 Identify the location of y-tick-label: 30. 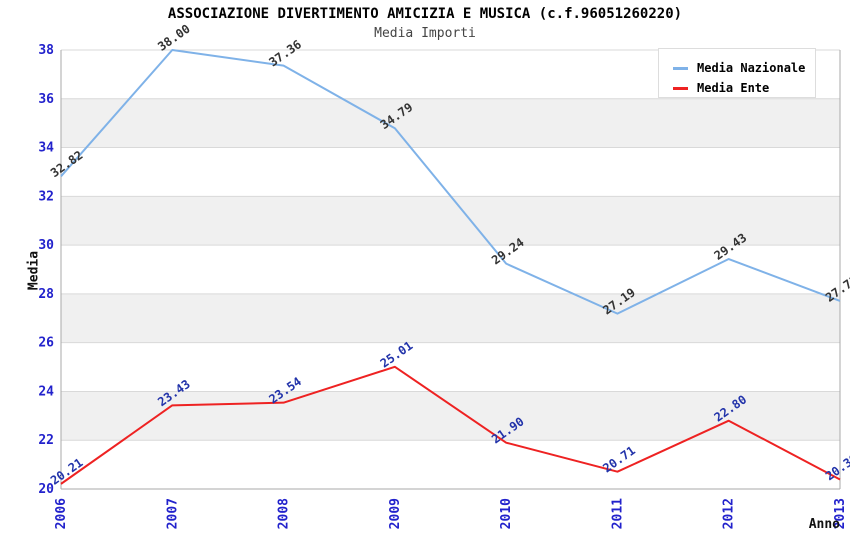
(46, 245).